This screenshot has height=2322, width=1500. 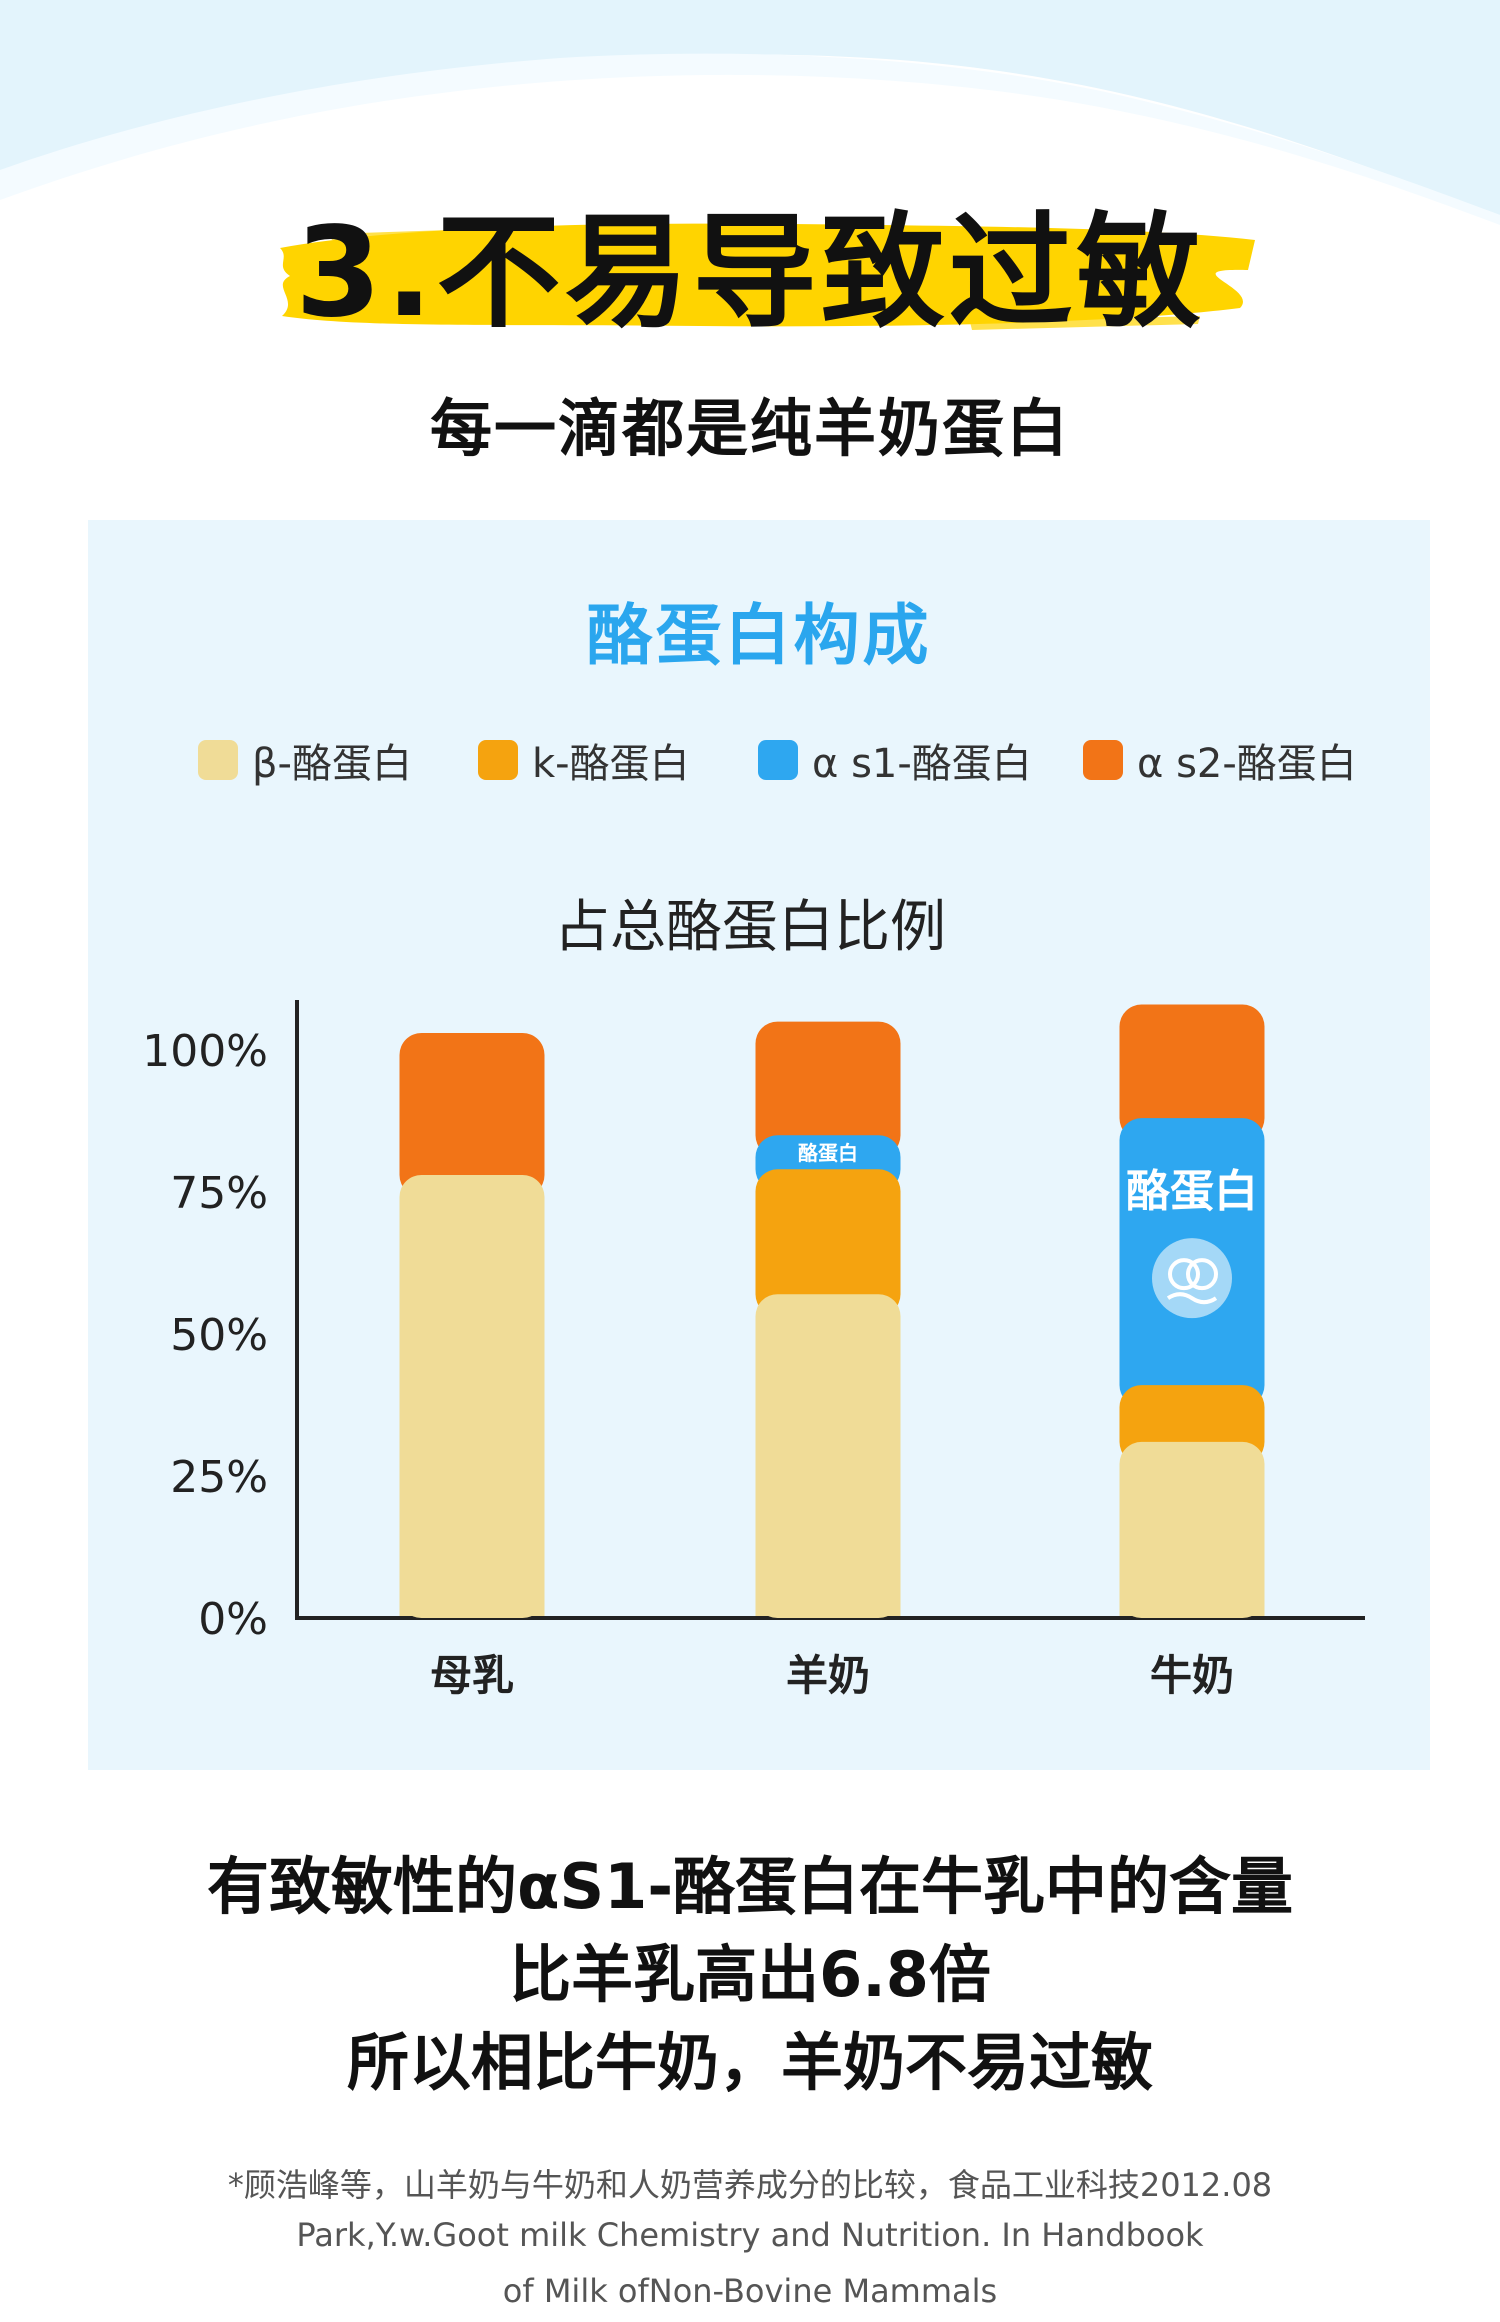 I want to click on legend-label-as1: α s1-酪蛋白, so click(x=922, y=764).